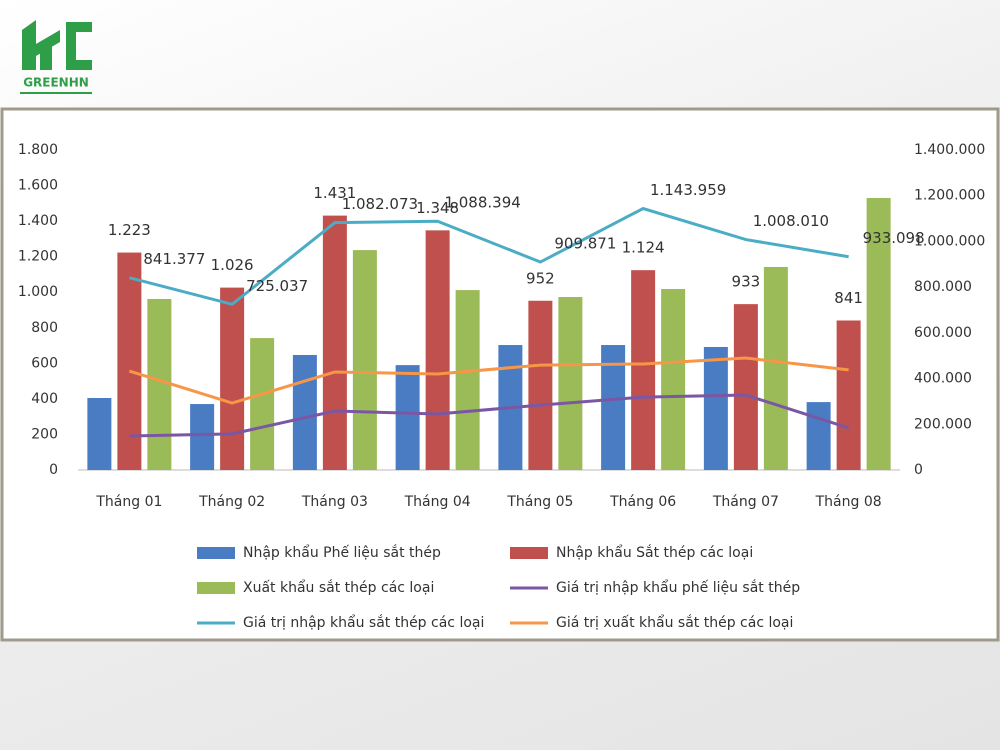  What do you see at coordinates (363, 622) in the screenshot?
I see `legend-label: Giá trị nhập khẩu sắt thép các loại` at bounding box center [363, 622].